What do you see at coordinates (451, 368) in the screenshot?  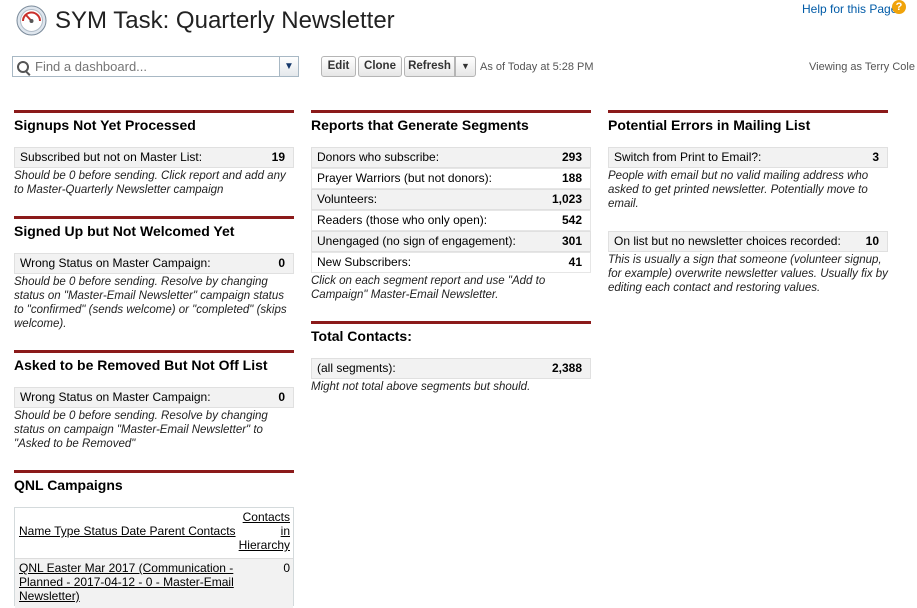 I see `metric-row: (all segments): 2,388` at bounding box center [451, 368].